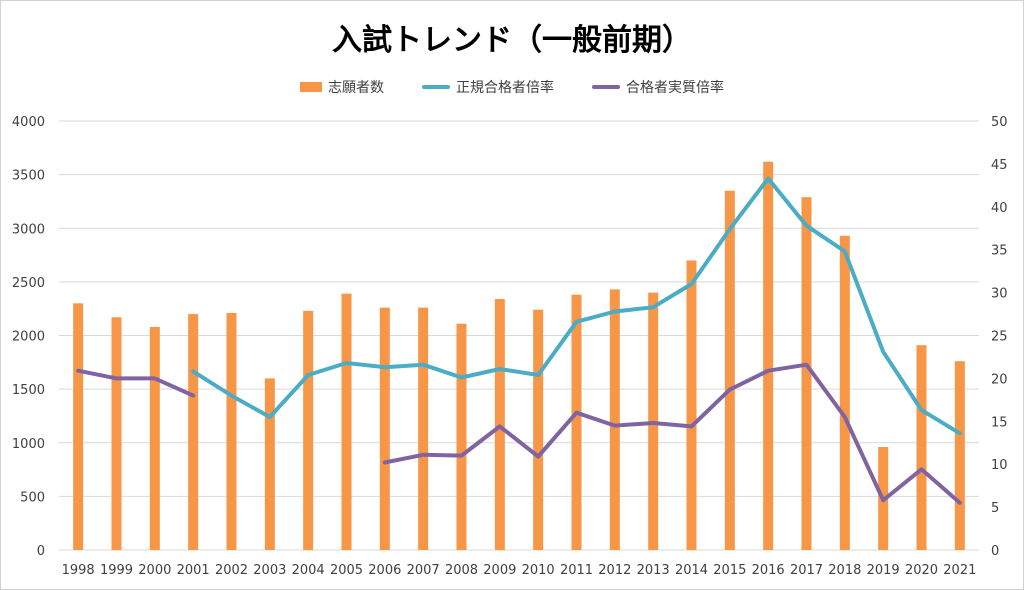  What do you see at coordinates (308, 570) in the screenshot?
I see `x-tick-2004: 2004` at bounding box center [308, 570].